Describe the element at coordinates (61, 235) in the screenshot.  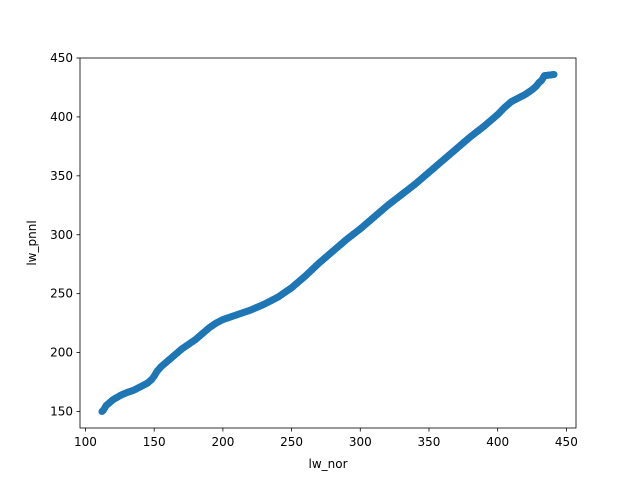
I see `y-tick-label: 300` at that location.